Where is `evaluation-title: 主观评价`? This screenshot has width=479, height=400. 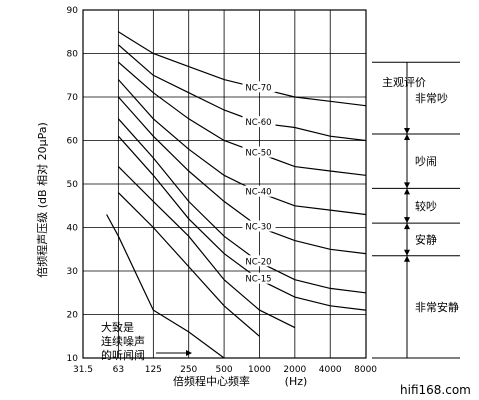
evaluation-title: 主观评价 is located at coordinates (404, 82).